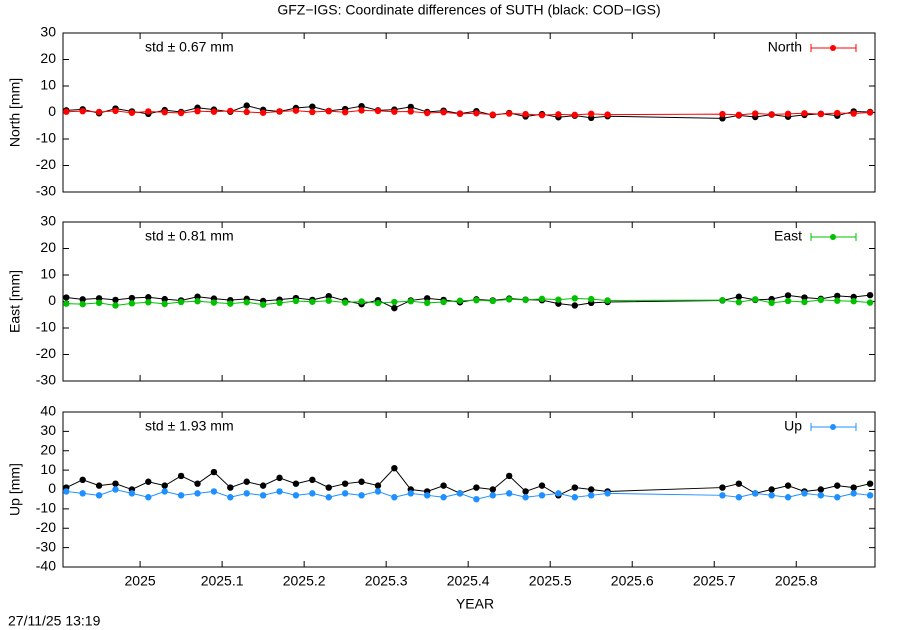  Describe the element at coordinates (46, 380) in the screenshot. I see `y-tick-label: -30` at that location.